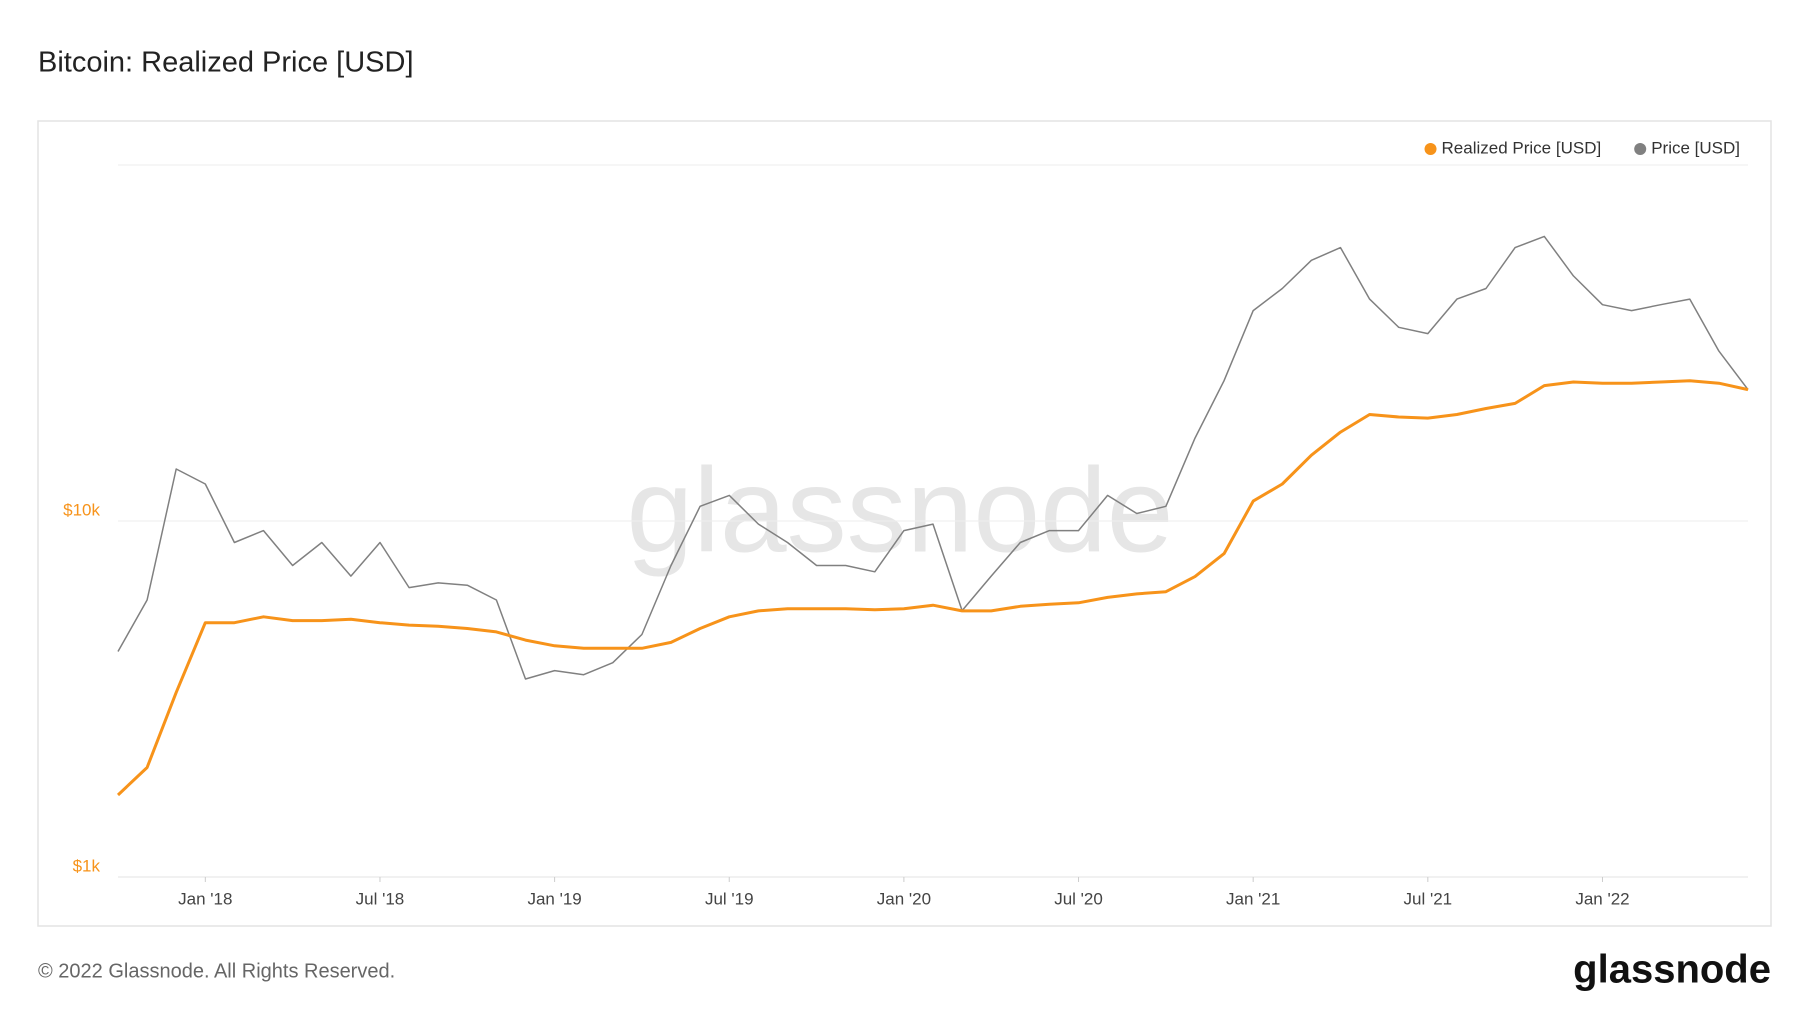 The width and height of the screenshot is (1800, 1018). I want to click on x-tick-label: Jan '21, so click(1253, 898).